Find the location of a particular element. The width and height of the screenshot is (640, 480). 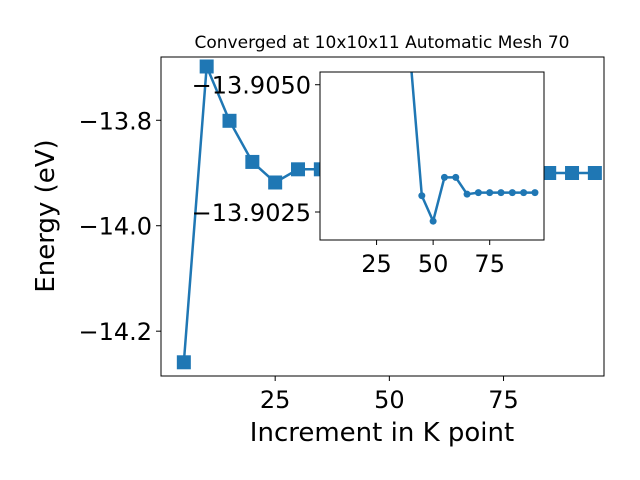

inset-x-ticks: 25 50 75 is located at coordinates (433, 259).